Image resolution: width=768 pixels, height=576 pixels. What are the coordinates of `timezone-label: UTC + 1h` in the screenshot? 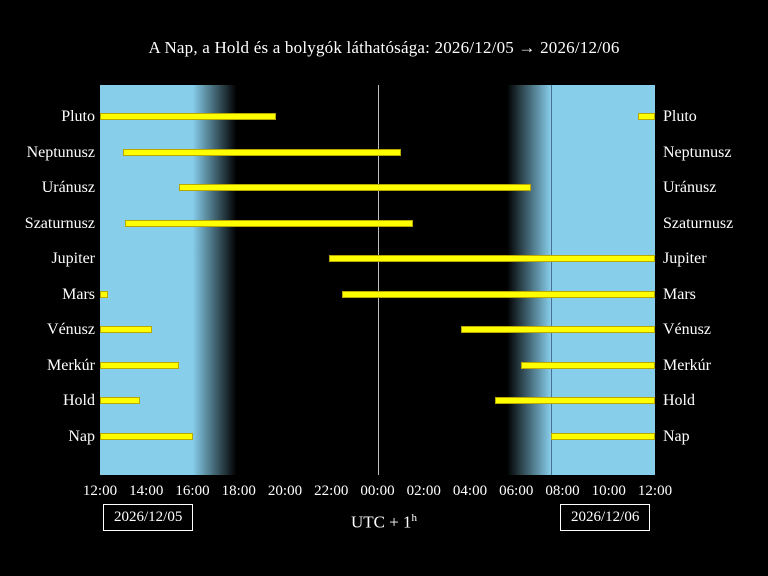 It's located at (384, 522).